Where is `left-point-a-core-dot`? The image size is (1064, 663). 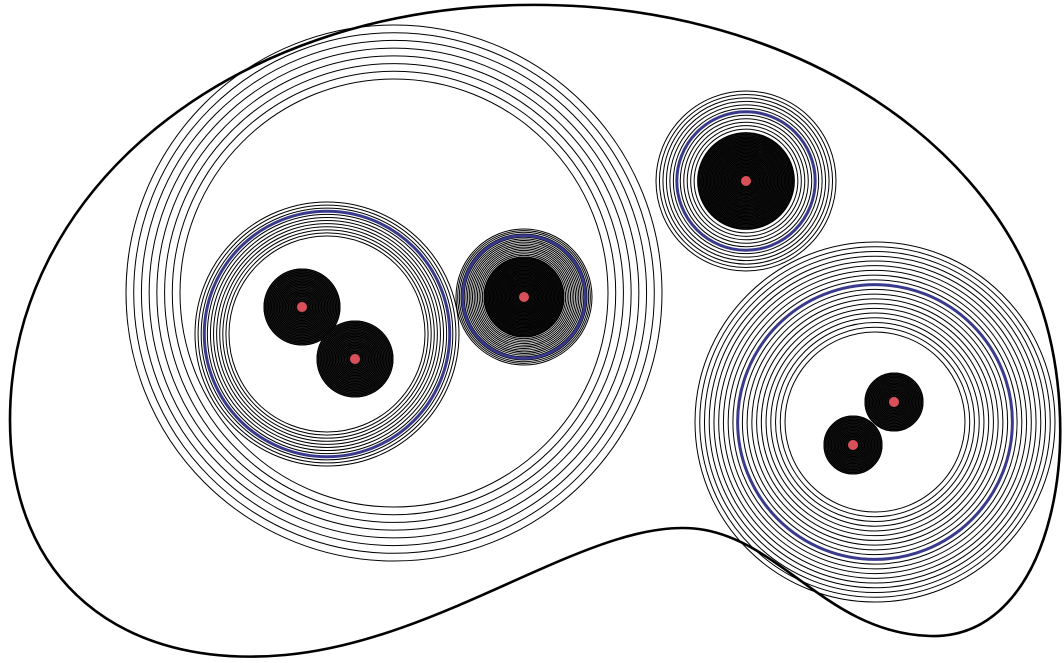
left-point-a-core-dot is located at coordinates (302, 307).